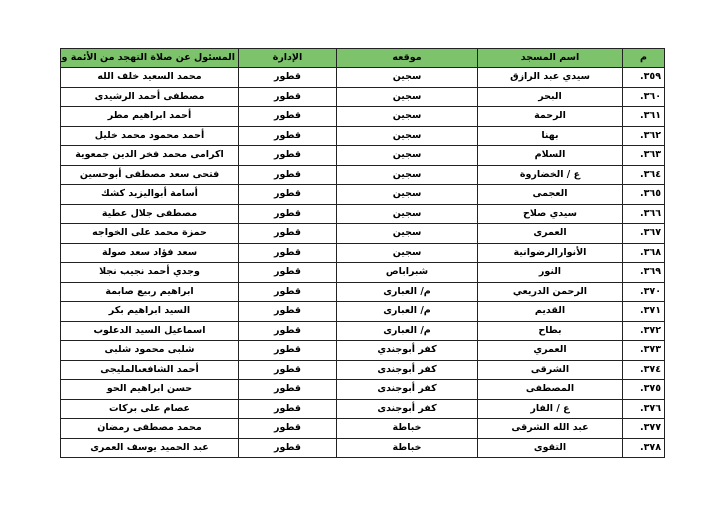 The height and width of the screenshot is (509, 720). What do you see at coordinates (550, 77) in the screenshot?
I see `table-cell: سيدي عبد الرازق` at bounding box center [550, 77].